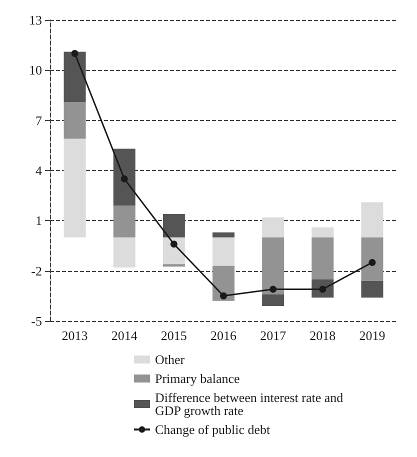  Describe the element at coordinates (223, 335) in the screenshot. I see `x-tick-label: 2016` at that location.